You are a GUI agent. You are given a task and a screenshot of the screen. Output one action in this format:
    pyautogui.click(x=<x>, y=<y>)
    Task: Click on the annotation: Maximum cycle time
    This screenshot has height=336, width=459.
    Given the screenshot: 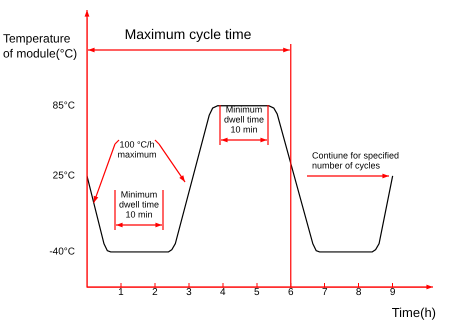 What is the action you would take?
    pyautogui.click(x=188, y=34)
    